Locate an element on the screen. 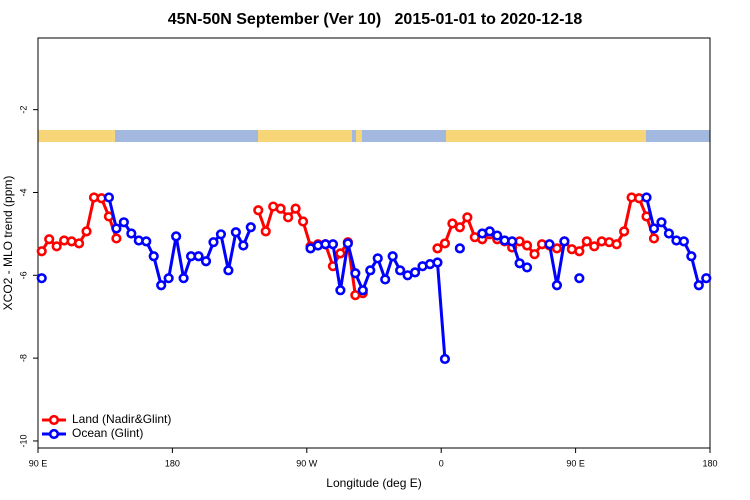 The height and width of the screenshot is (500, 750). y-axis-label: XCO2 - MLO trend (ppm) is located at coordinates (8, 243).